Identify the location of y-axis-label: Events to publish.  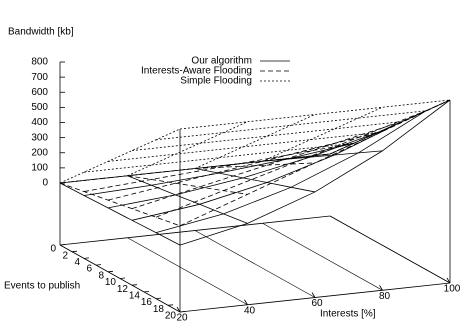
(42, 286).